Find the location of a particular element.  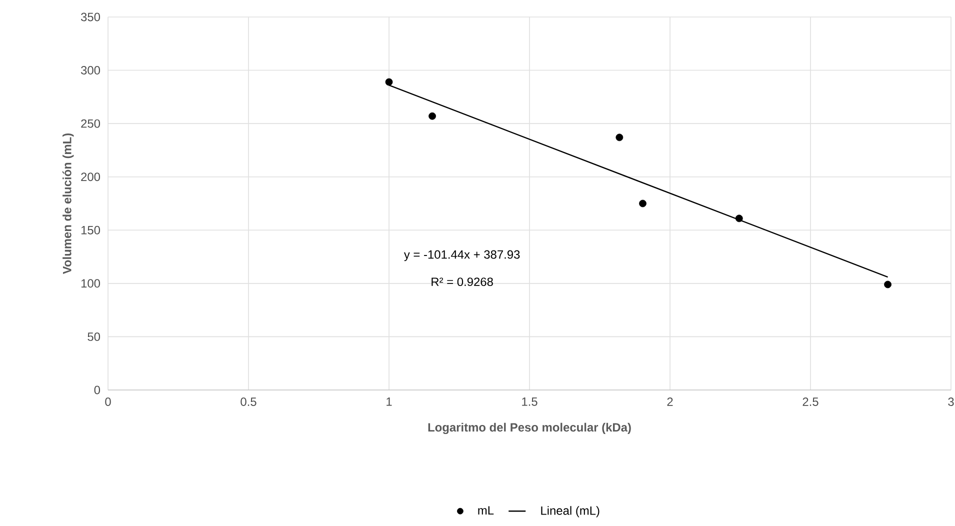

x-axis-title: Logaritmo del Peso molecular (kDa) is located at coordinates (529, 428).